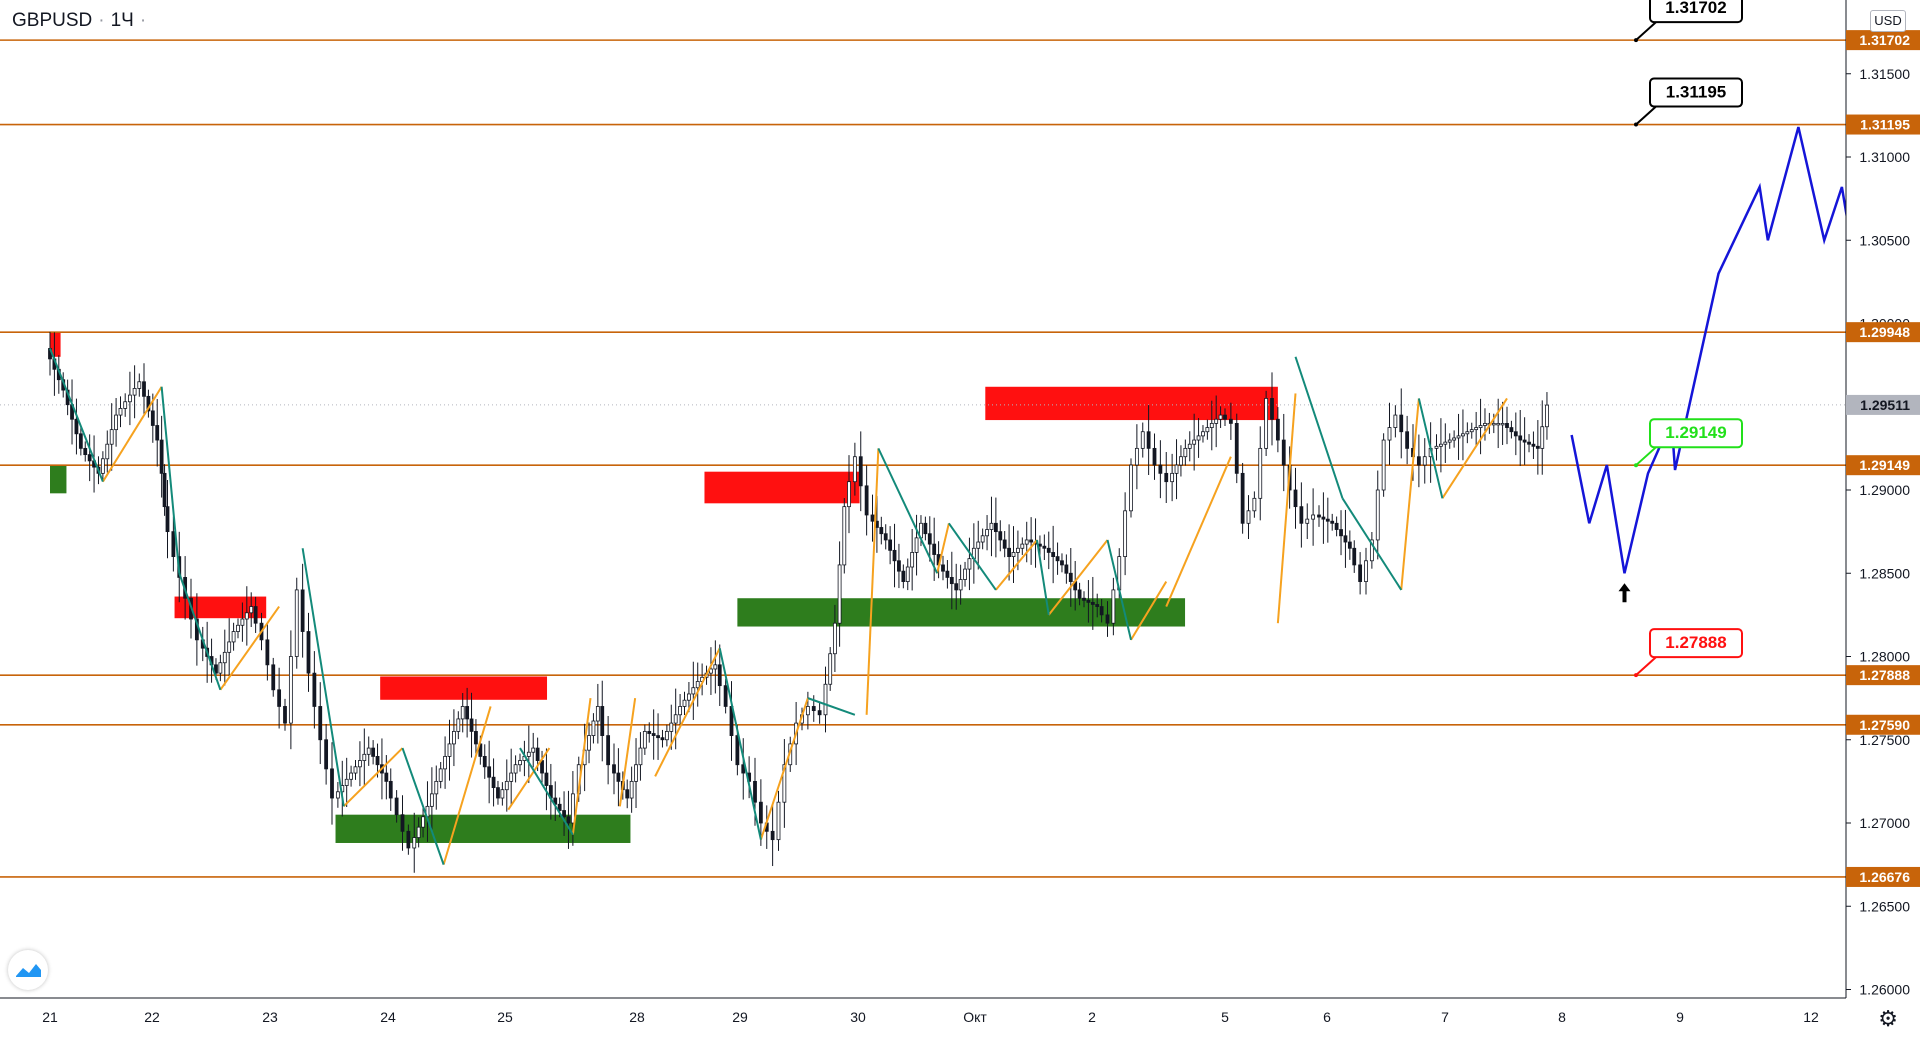 This screenshot has width=1920, height=1040. Describe the element at coordinates (1884, 990) in the screenshot. I see `y-tick-label: 1.26000` at that location.